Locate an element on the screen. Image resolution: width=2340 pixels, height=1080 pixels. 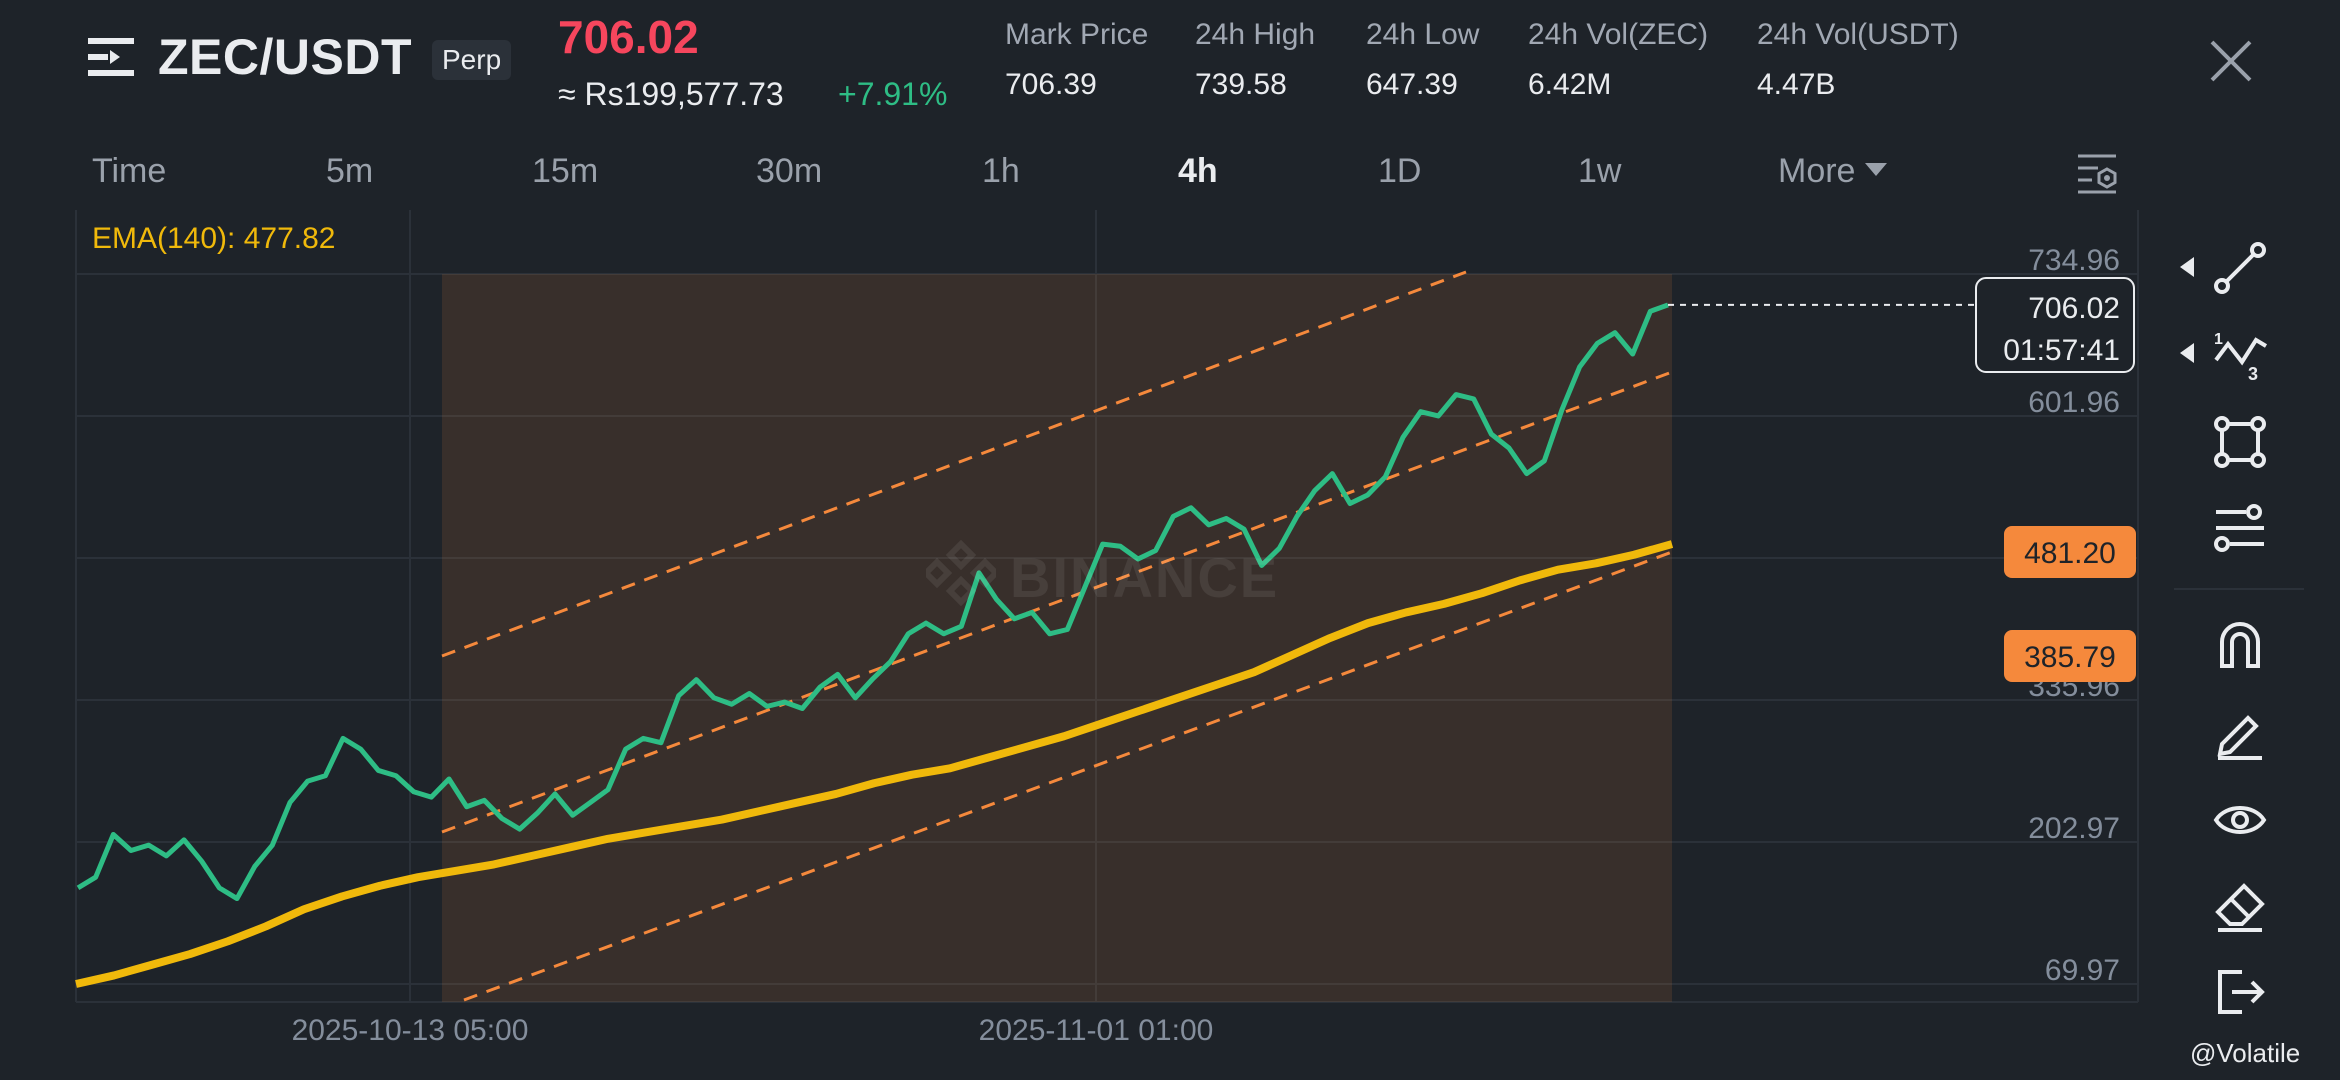
stat-value: 706.39 is located at coordinates (1051, 84).